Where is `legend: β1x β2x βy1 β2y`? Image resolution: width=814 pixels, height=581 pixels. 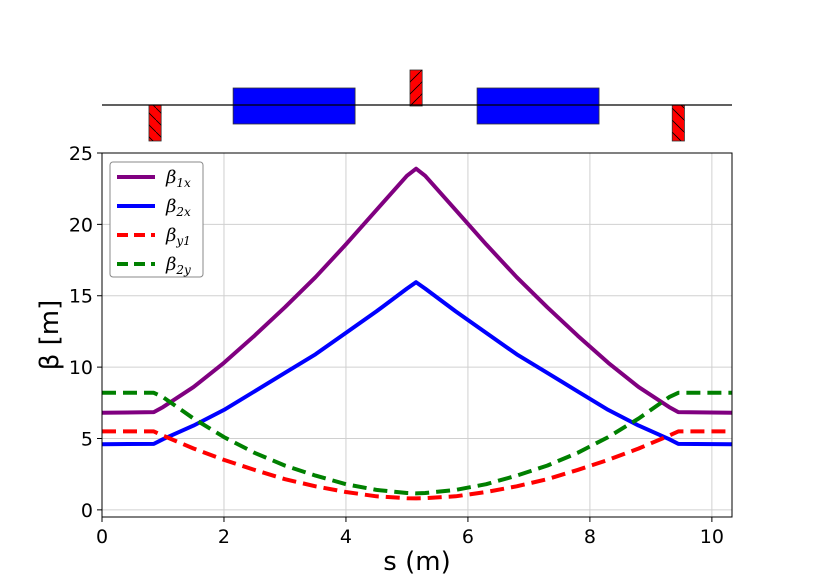 legend: β1x β2x βy1 β2y is located at coordinates (156, 219).